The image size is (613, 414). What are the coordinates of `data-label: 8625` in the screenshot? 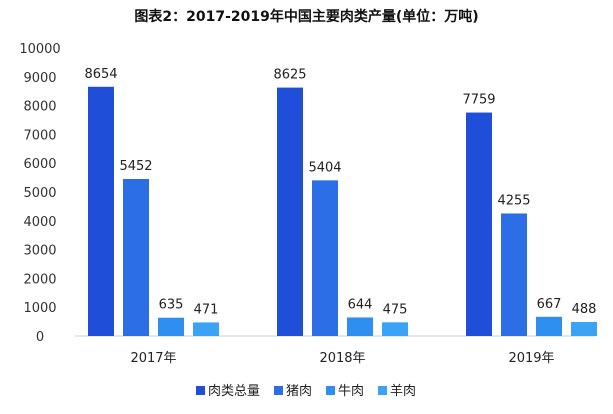 It's located at (289, 75).